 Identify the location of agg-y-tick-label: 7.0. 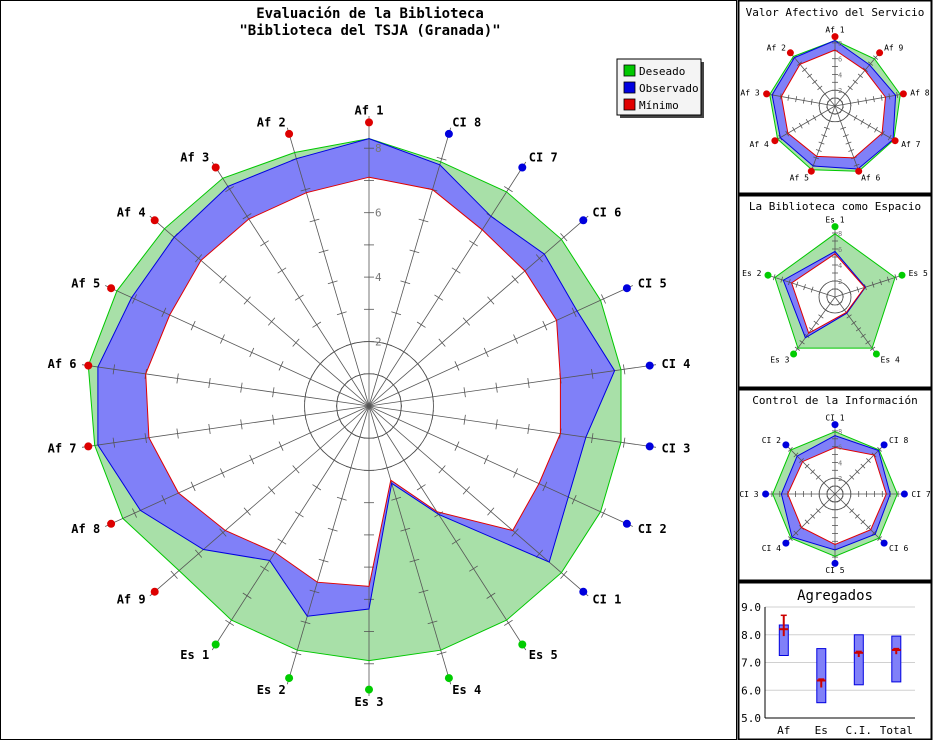
(751, 663).